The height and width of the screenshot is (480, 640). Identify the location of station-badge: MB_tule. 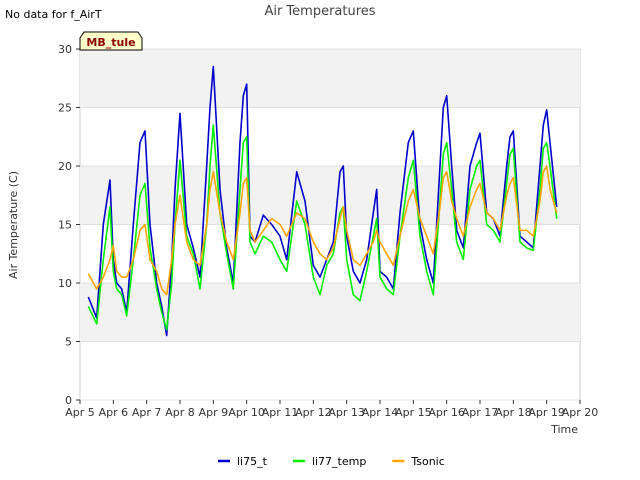
(111, 41).